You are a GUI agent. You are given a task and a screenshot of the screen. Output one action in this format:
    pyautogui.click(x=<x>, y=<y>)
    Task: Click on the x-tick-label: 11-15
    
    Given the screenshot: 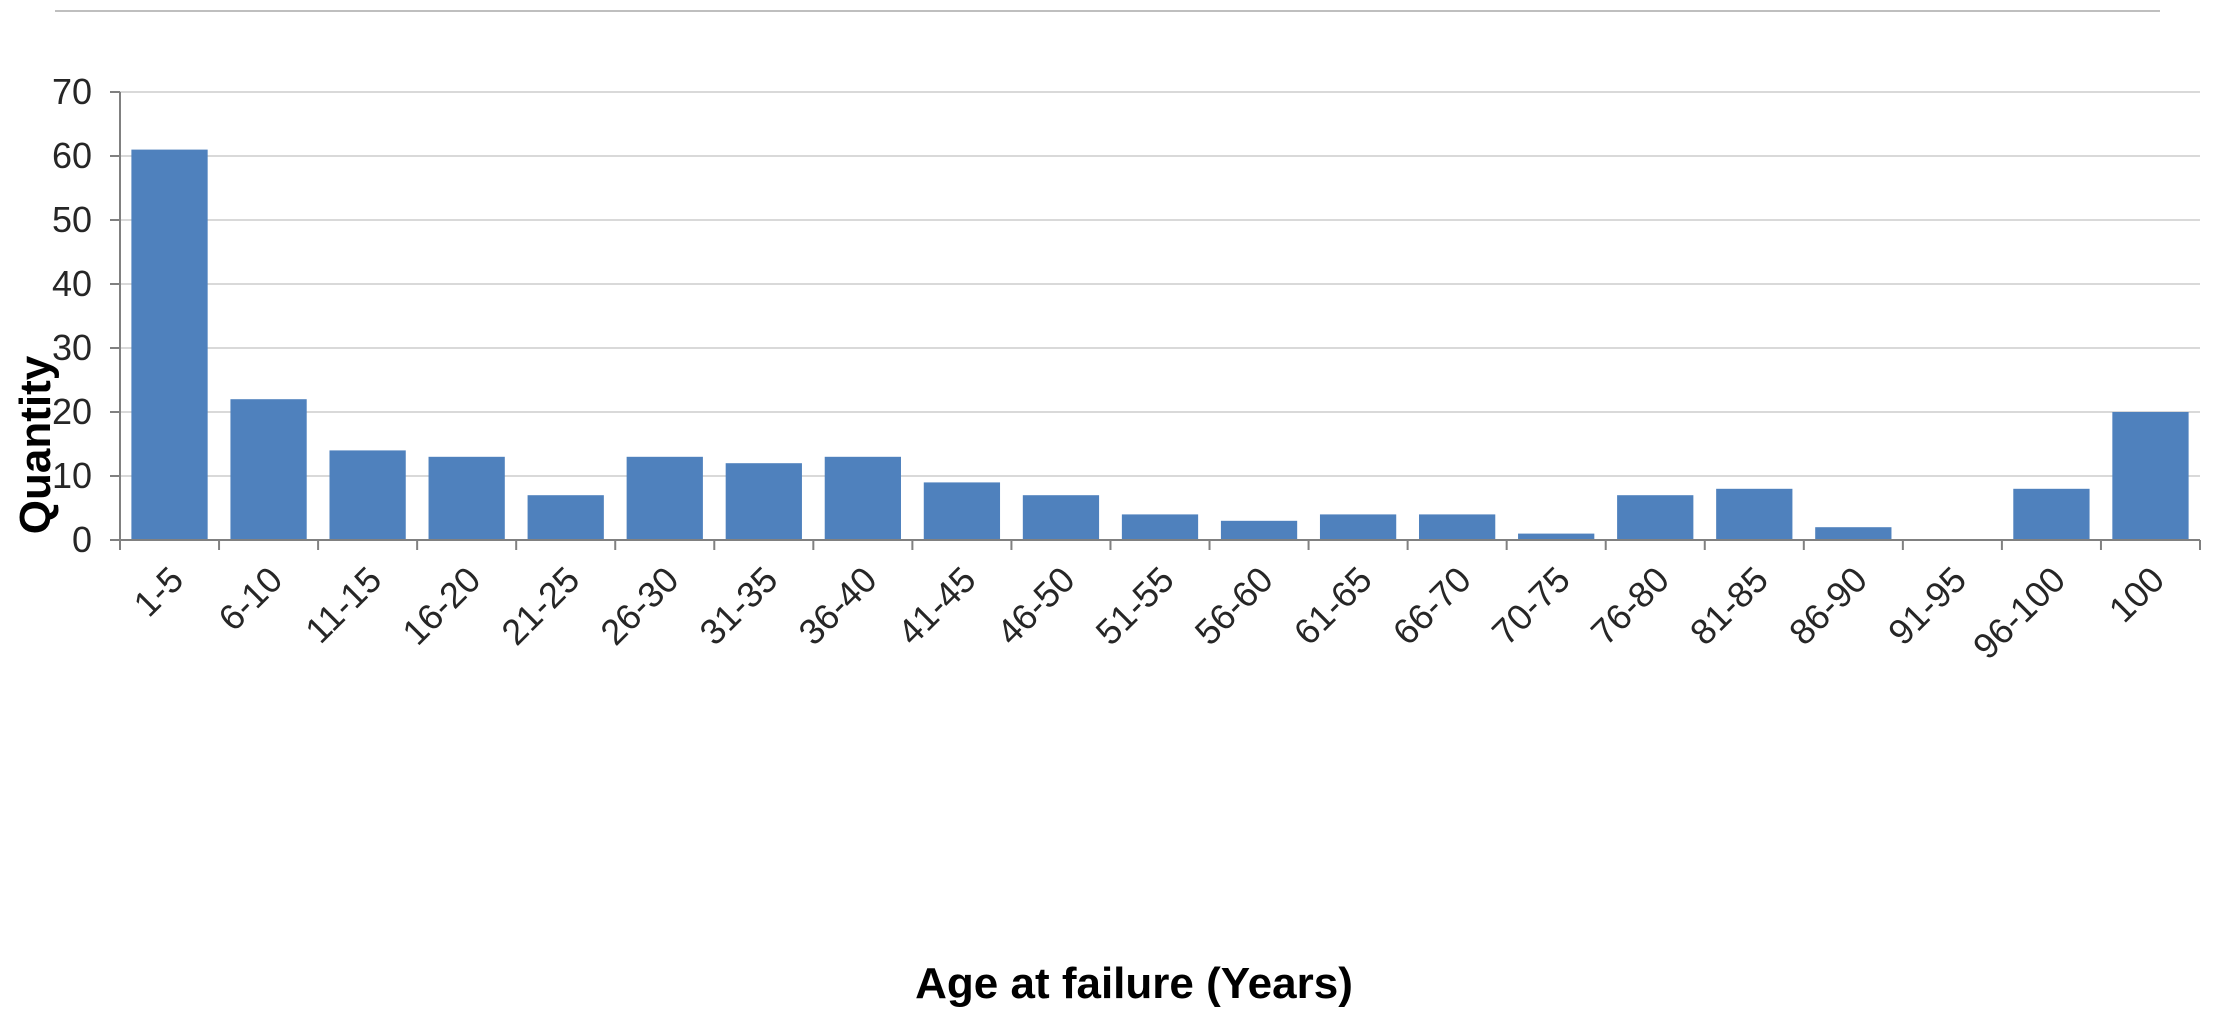 What is the action you would take?
    pyautogui.click(x=343, y=605)
    